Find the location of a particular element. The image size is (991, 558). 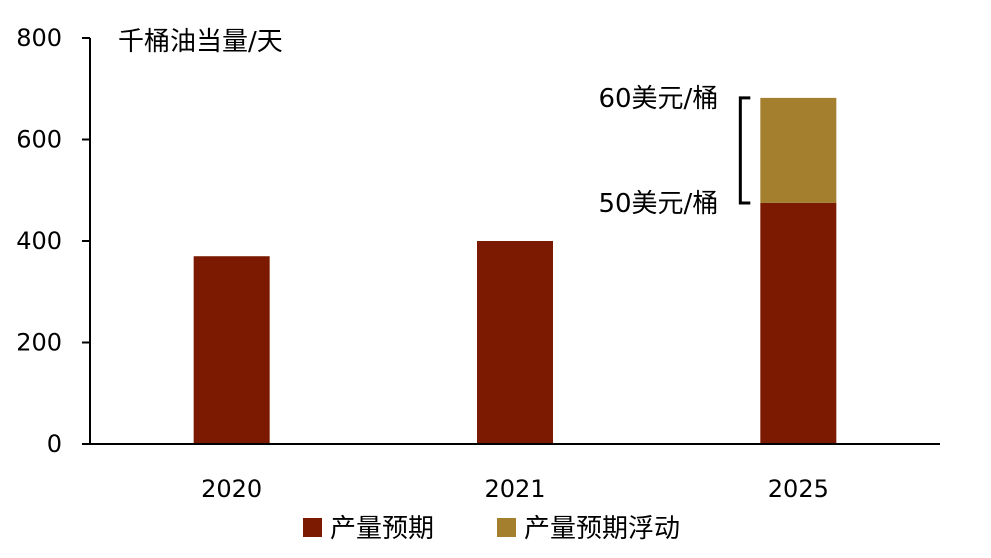

legend: 产量预期 产量预期浮动 is located at coordinates (491, 529).